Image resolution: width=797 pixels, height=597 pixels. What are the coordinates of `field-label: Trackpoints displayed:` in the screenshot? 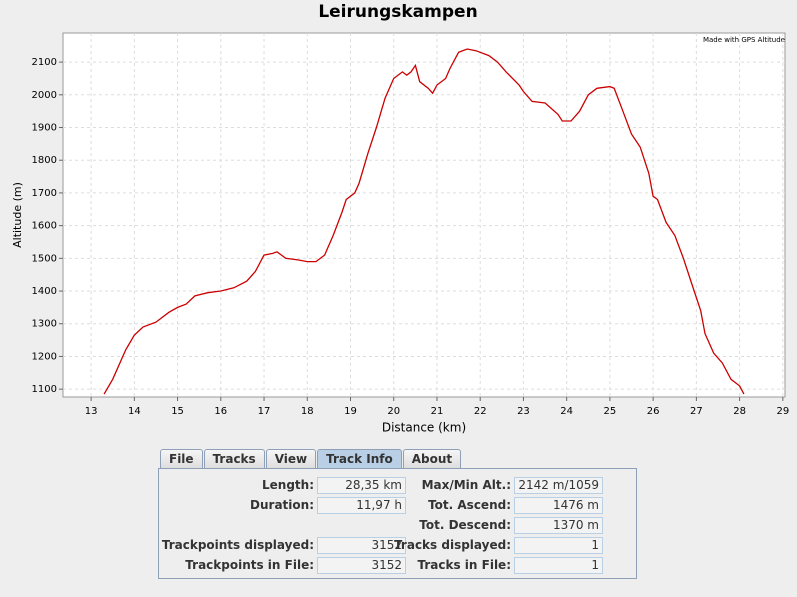 It's located at (237, 545).